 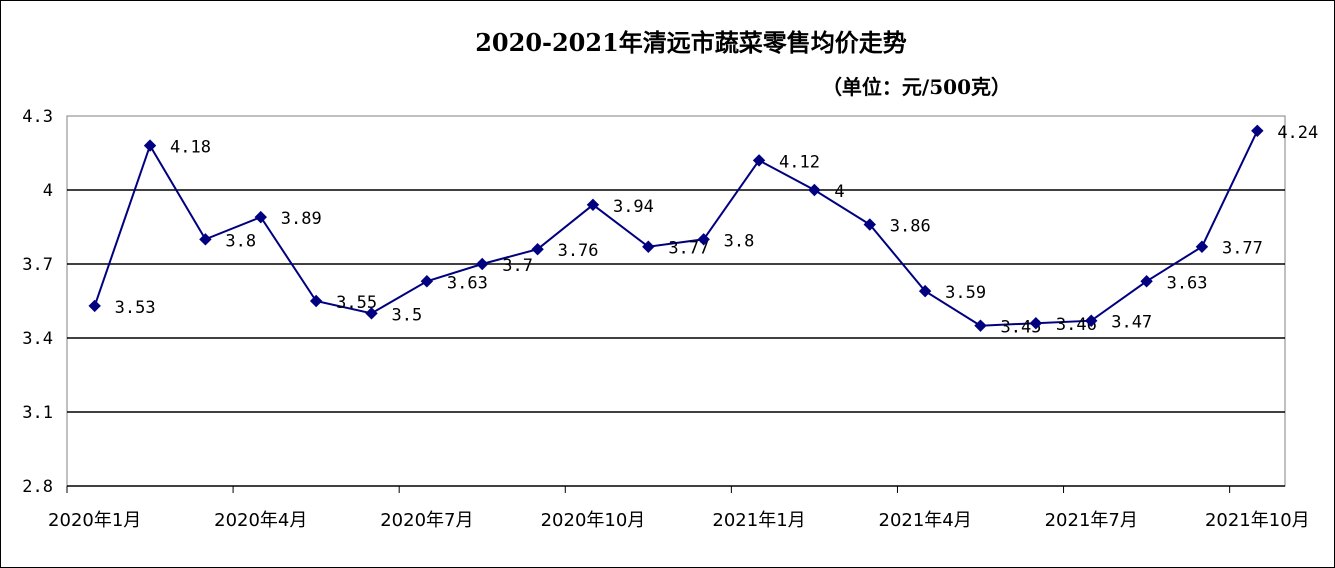 What do you see at coordinates (1131, 323) in the screenshot?
I see `data-label: 3.47` at bounding box center [1131, 323].